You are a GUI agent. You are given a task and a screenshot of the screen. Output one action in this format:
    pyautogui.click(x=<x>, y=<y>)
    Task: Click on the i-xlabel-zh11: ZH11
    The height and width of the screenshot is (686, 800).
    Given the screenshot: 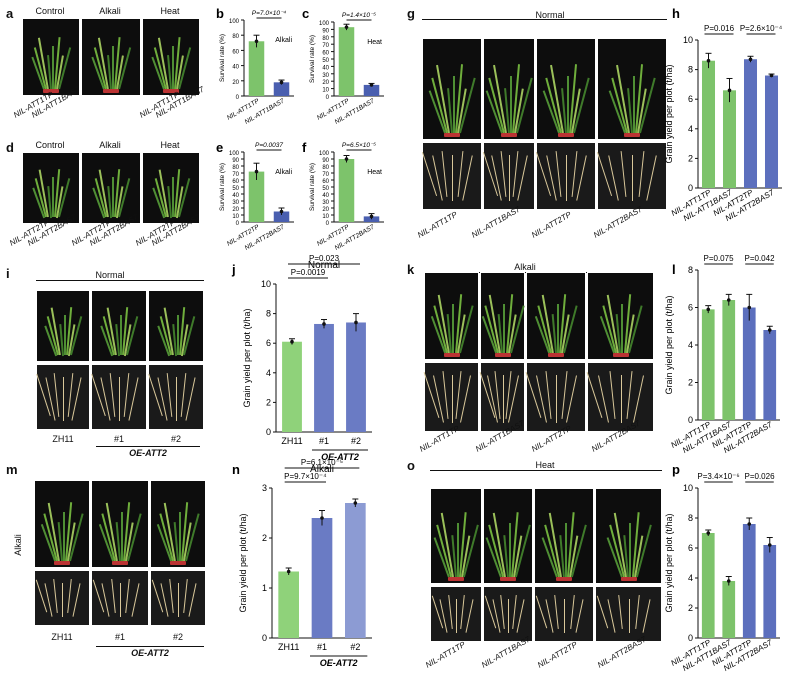 What is the action you would take?
    pyautogui.click(x=63, y=439)
    